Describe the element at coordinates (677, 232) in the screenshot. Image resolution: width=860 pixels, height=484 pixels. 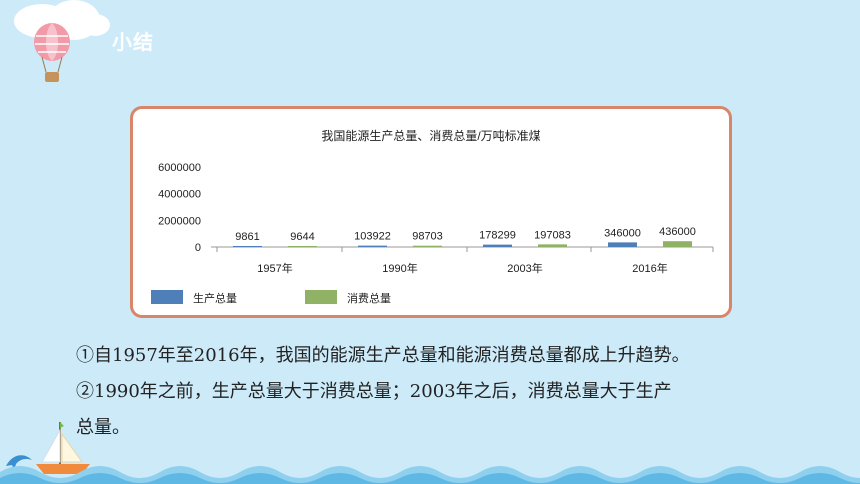
I see `data-label: 436000` at that location.